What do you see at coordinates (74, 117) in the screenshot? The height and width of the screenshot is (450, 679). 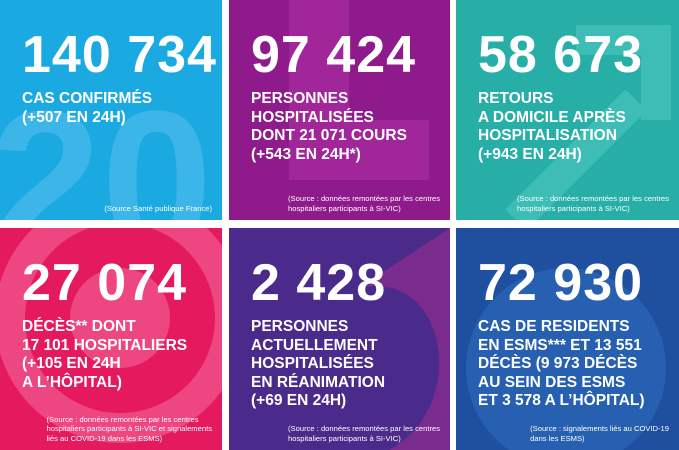 I see `label-line: (+507 EN 24H)` at bounding box center [74, 117].